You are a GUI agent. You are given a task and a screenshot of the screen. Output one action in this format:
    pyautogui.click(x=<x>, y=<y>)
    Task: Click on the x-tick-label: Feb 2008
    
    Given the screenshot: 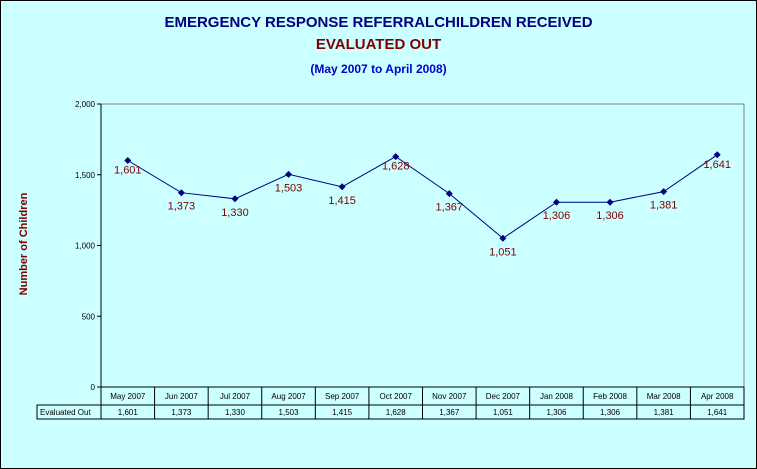 What is the action you would take?
    pyautogui.click(x=610, y=396)
    